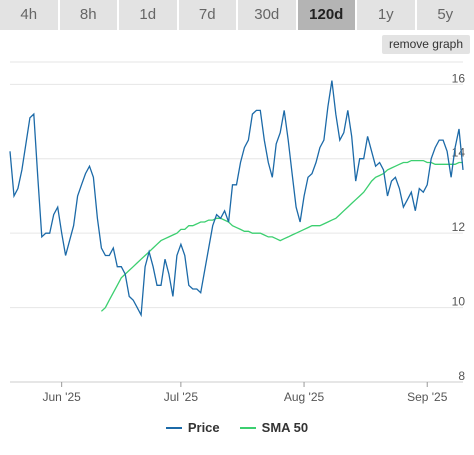 The image size is (474, 455). Describe the element at coordinates (181, 397) in the screenshot. I see `x-tick-label: Jul '25` at that location.